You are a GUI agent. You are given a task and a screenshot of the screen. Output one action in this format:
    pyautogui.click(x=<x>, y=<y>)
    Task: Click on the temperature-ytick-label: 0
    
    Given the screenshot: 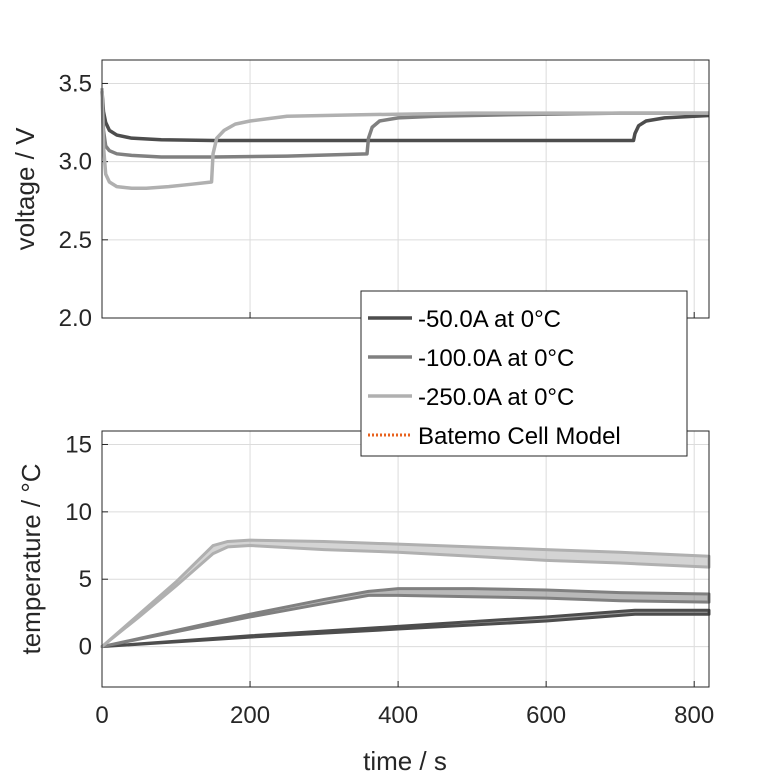 What is the action you would take?
    pyautogui.click(x=85, y=647)
    